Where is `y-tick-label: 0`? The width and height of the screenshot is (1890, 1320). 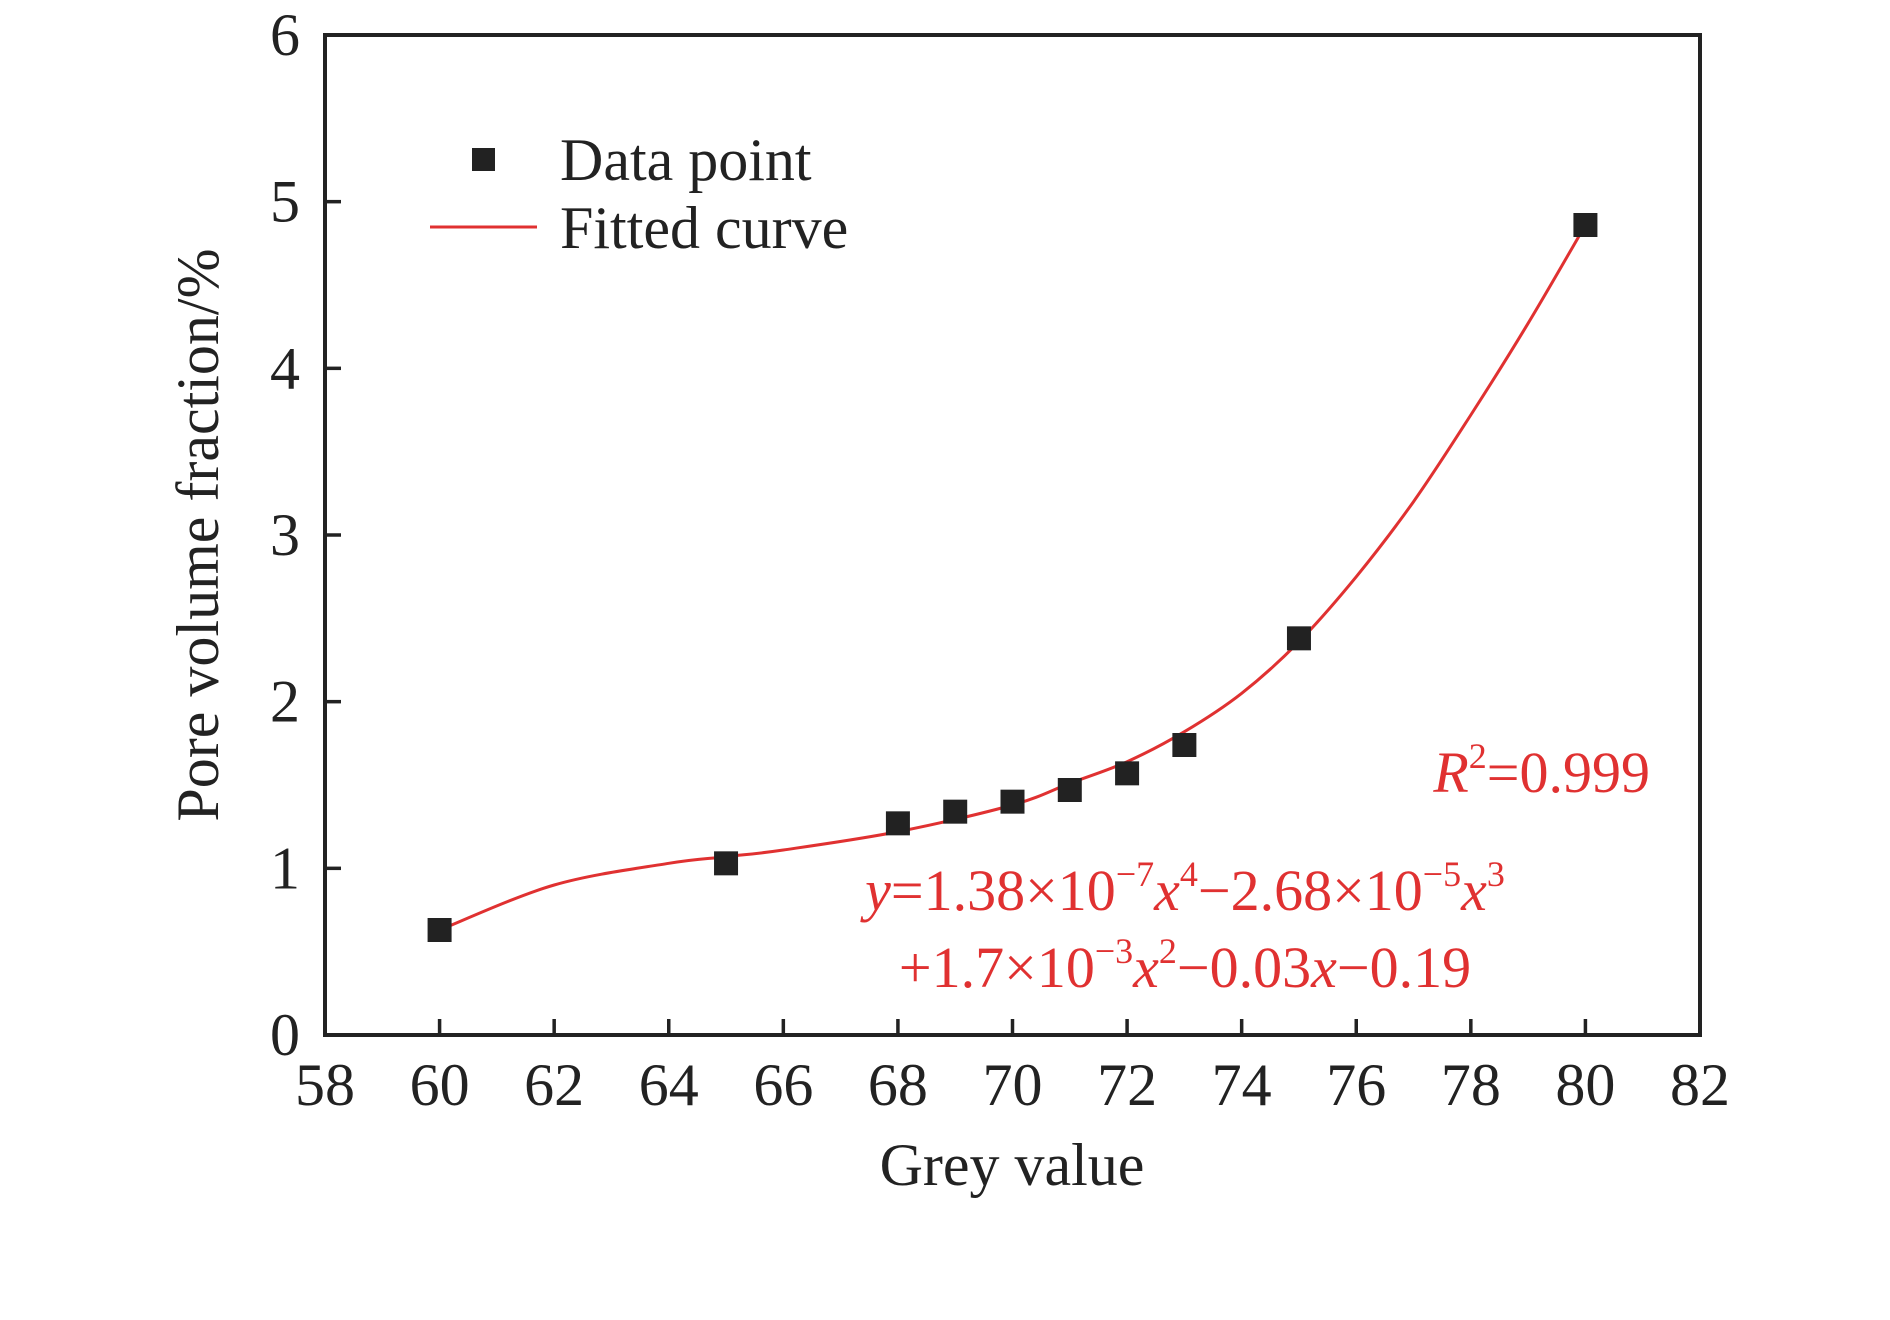
y-tick-label: 0 is located at coordinates (285, 1035).